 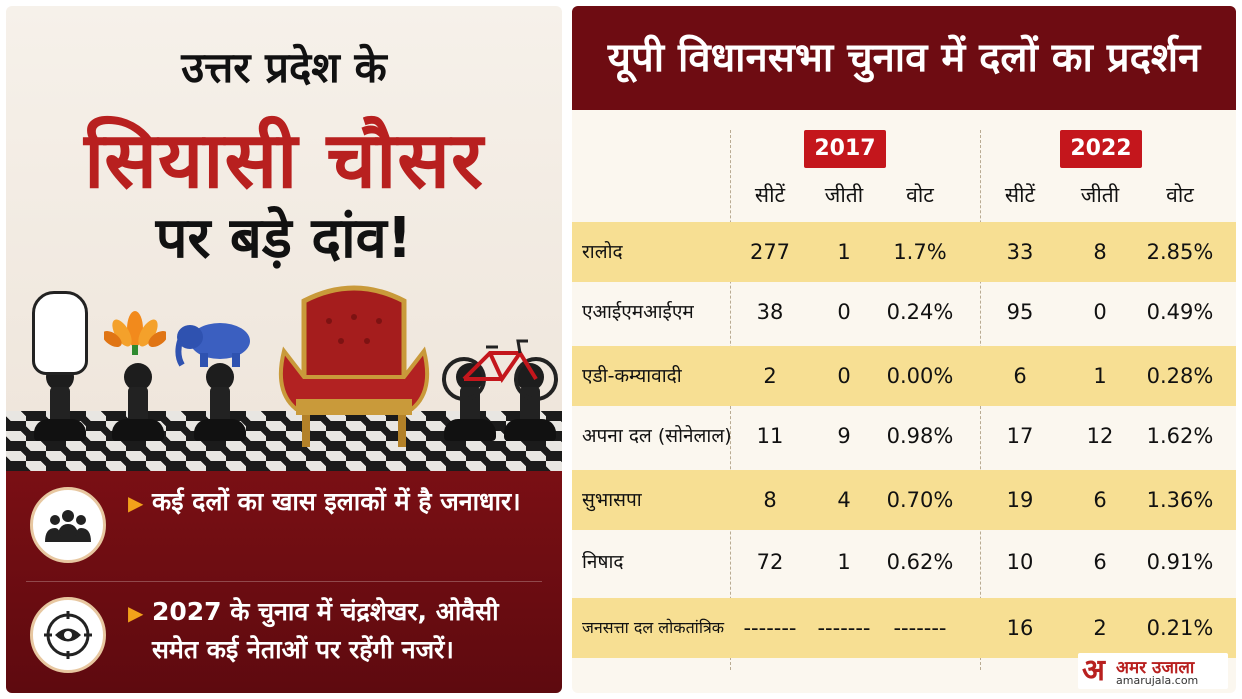 I want to click on seats-2017: 72, so click(x=770, y=562).